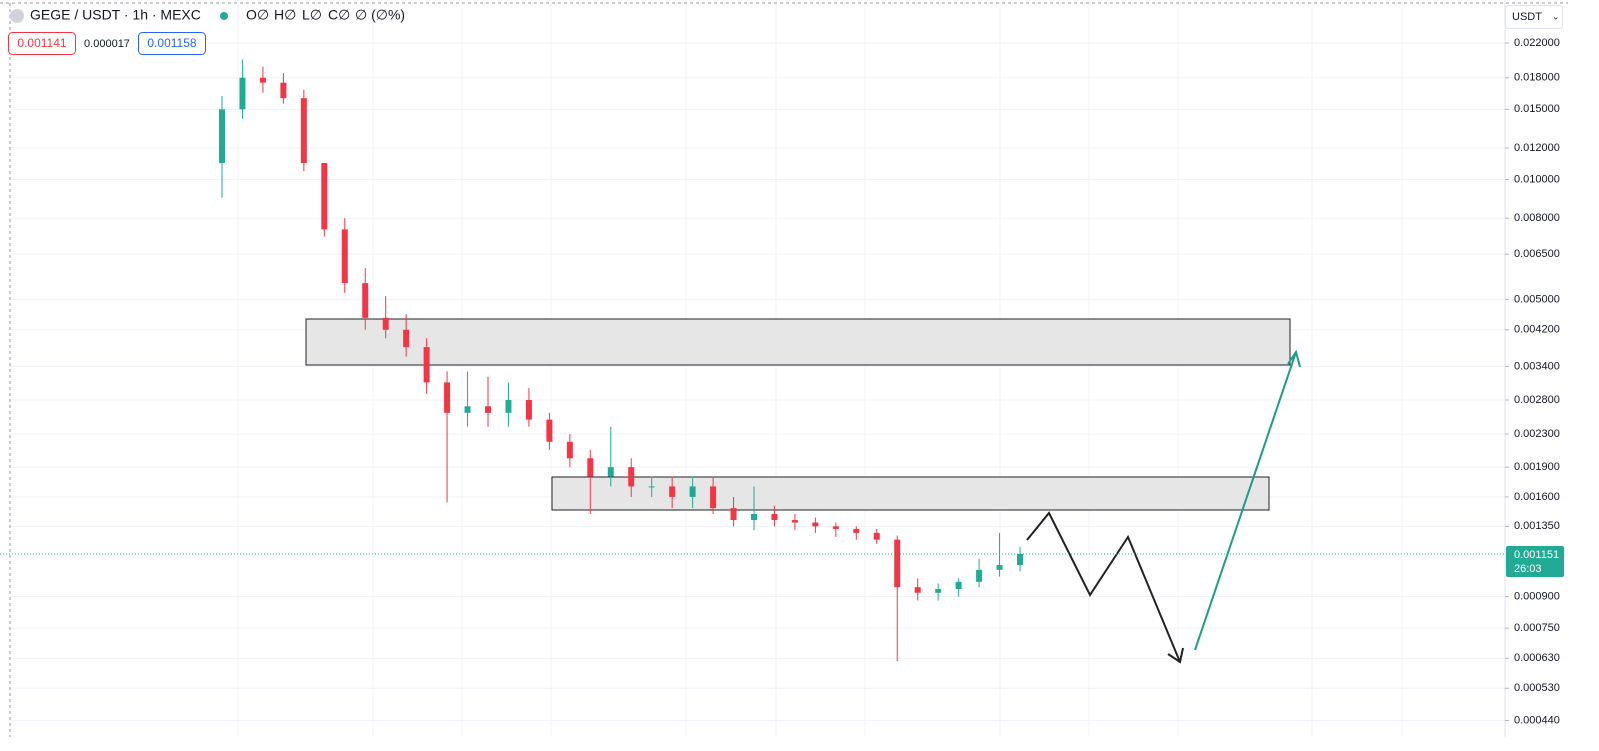  I want to click on buy-button, so click(172, 43).